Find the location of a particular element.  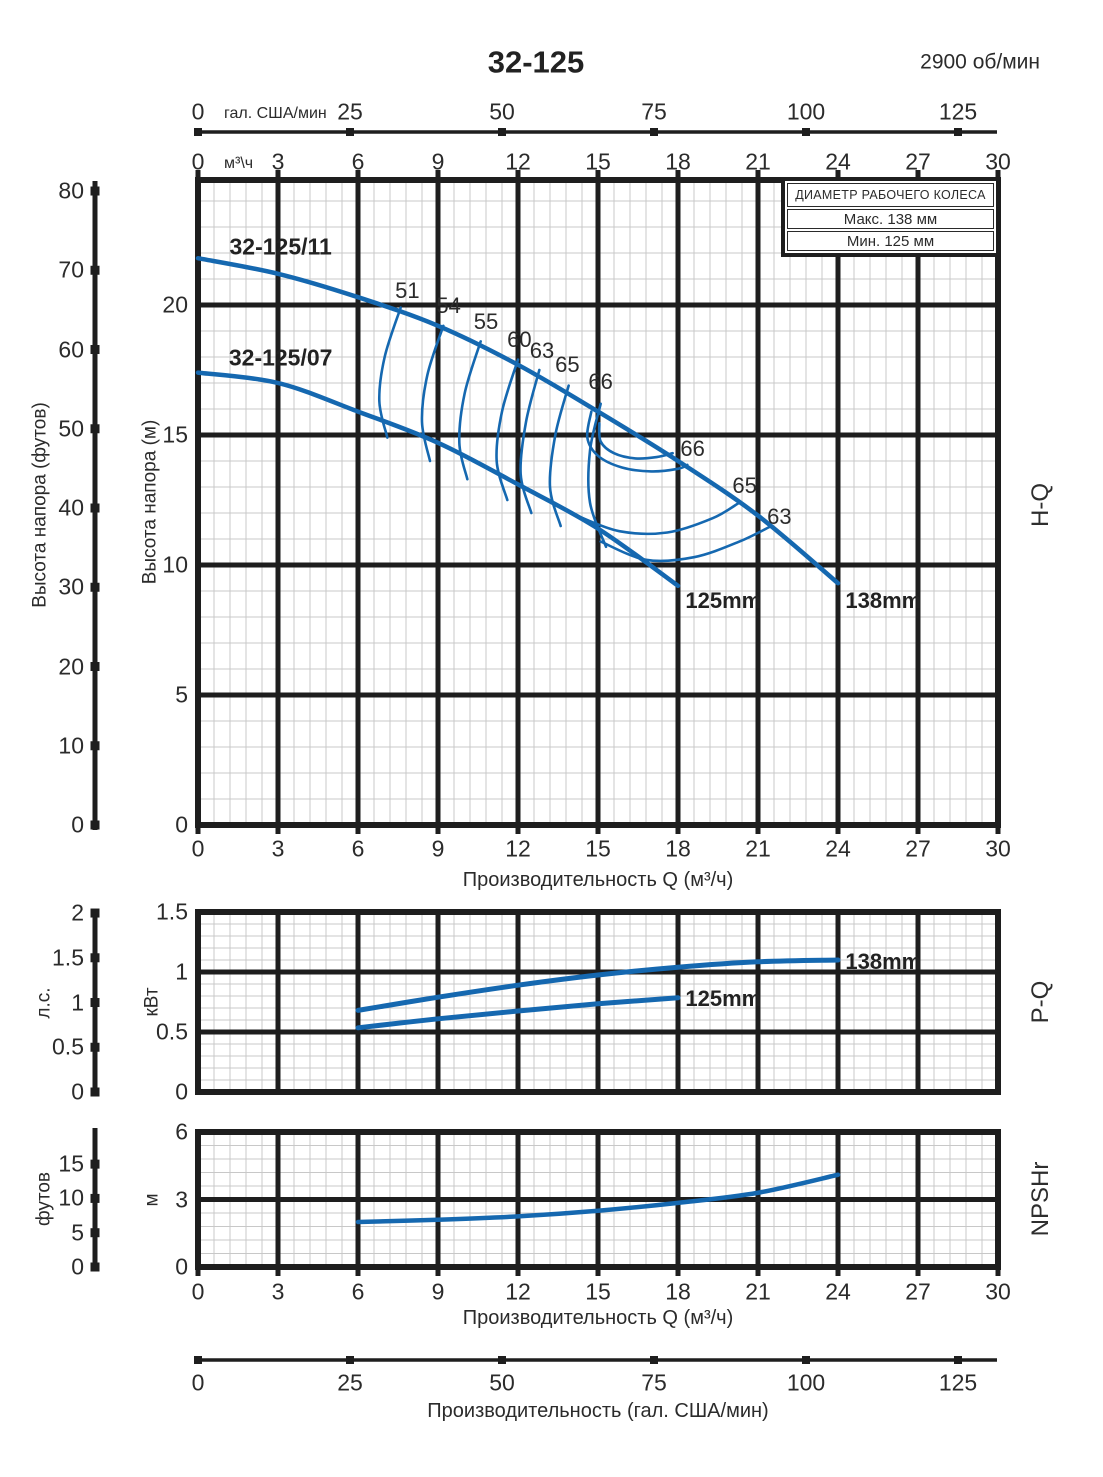

gpm-top-tick-label: 25 is located at coordinates (350, 111).